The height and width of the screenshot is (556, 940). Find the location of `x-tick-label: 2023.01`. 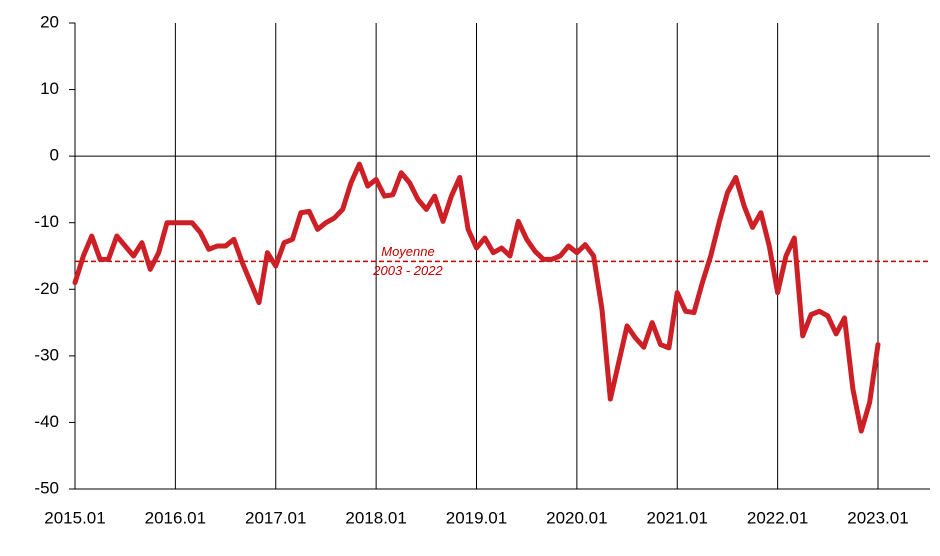

x-tick-label: 2023.01 is located at coordinates (877, 517).